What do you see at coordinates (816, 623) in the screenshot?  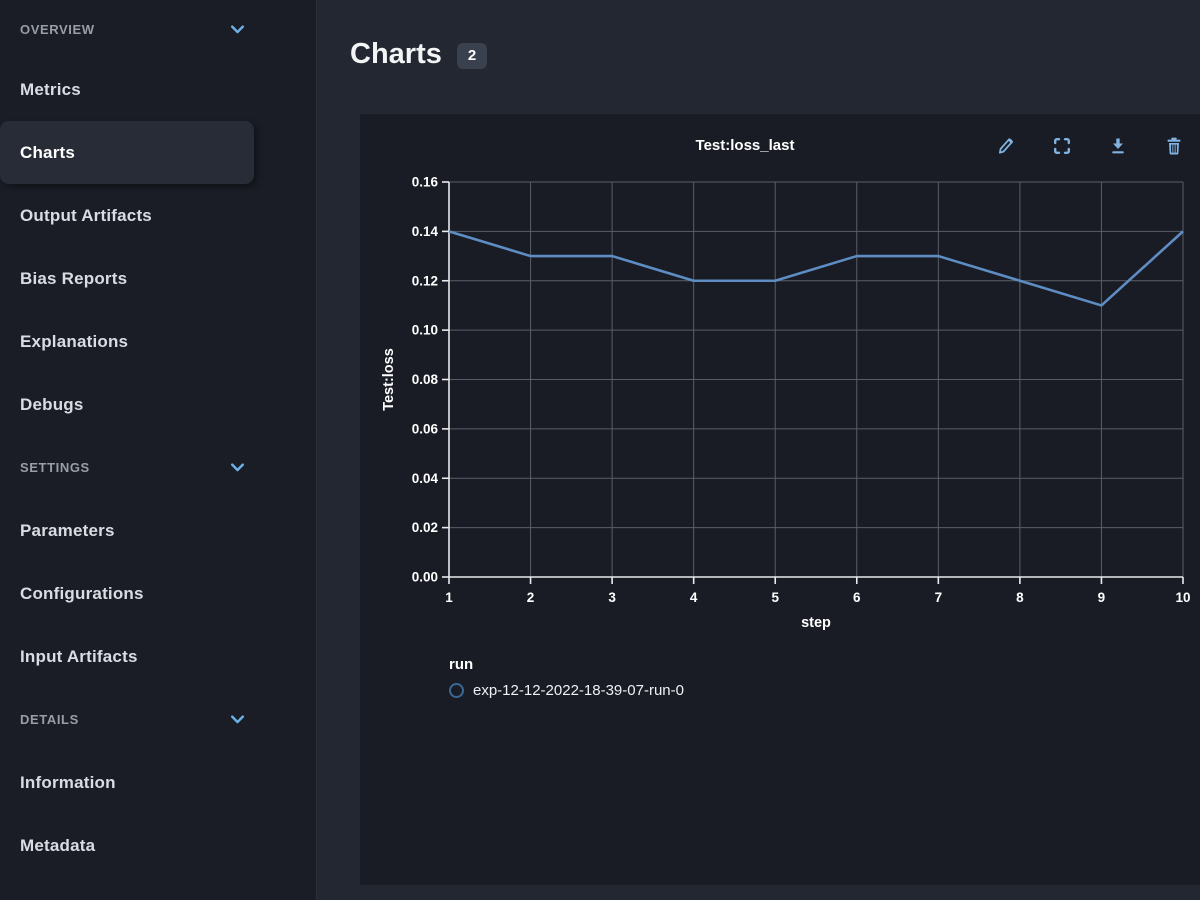 I see `svg-text: step` at bounding box center [816, 623].